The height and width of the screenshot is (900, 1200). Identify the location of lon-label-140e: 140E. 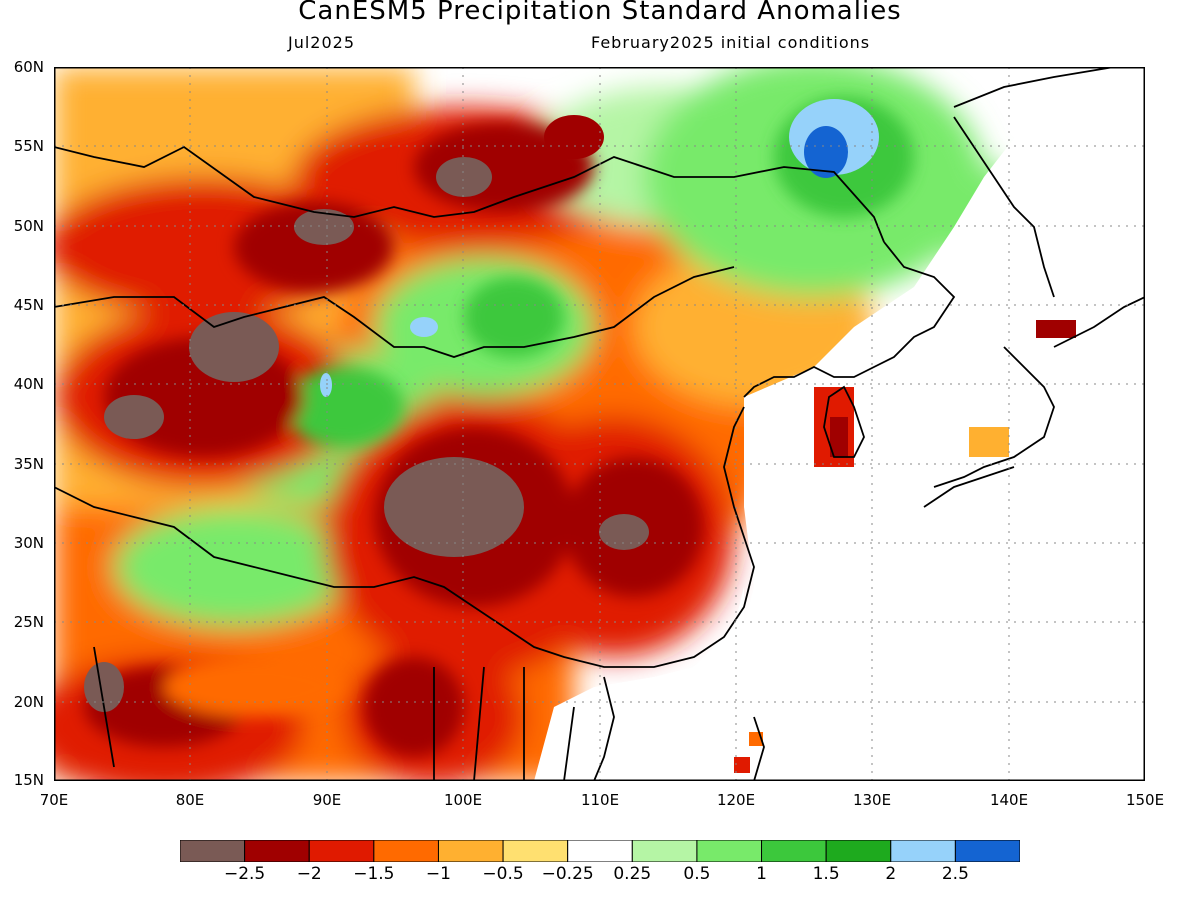
(1009, 800).